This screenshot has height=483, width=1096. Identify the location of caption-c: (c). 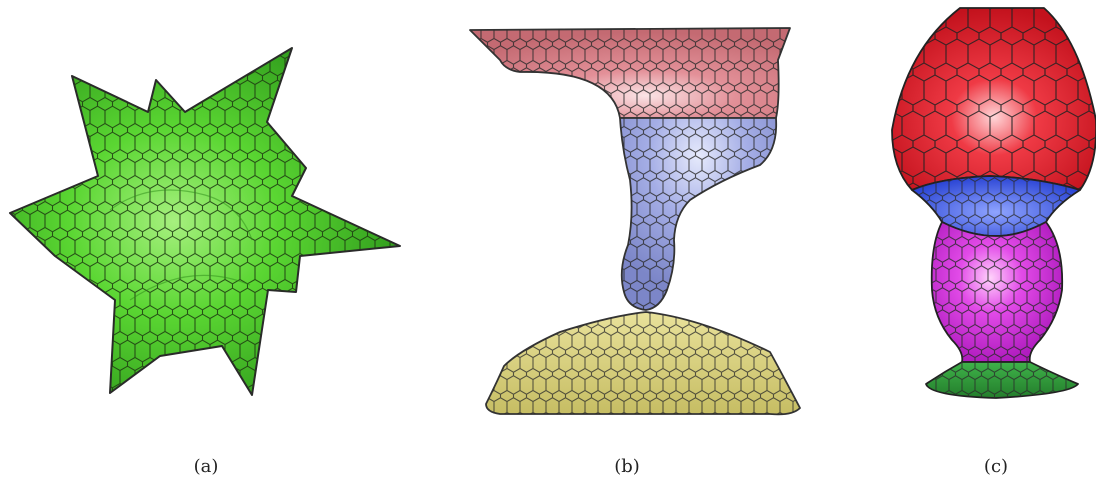
(996, 466).